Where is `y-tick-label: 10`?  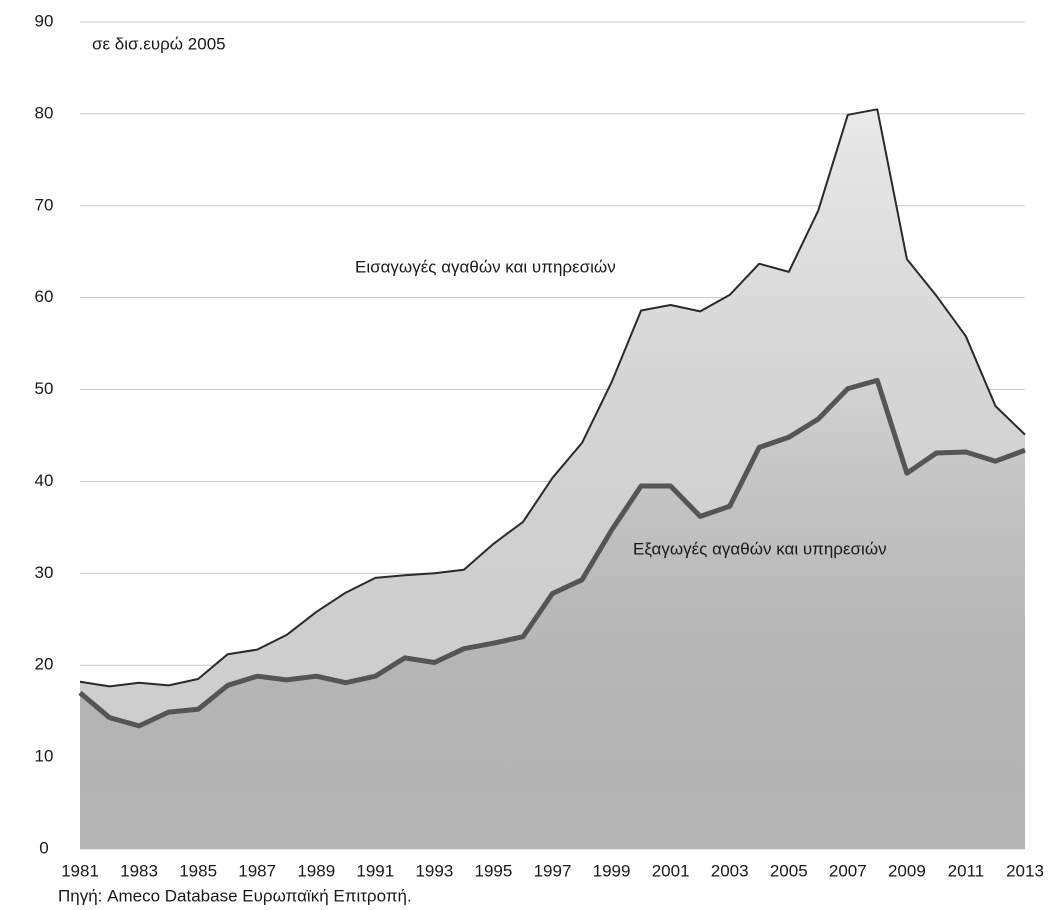 y-tick-label: 10 is located at coordinates (44, 756).